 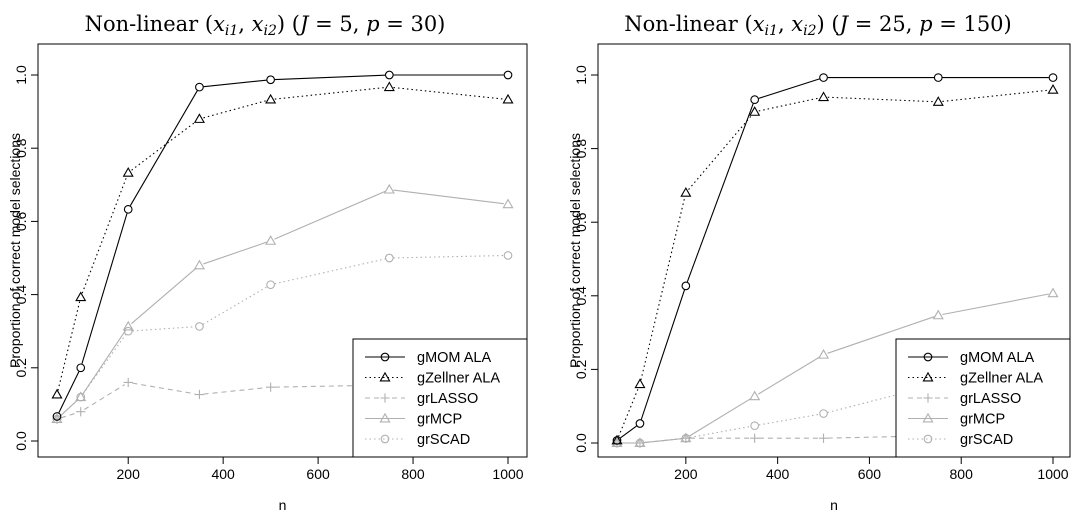 What do you see at coordinates (21, 368) in the screenshot?
I see `y-tick-label: 0.2` at bounding box center [21, 368].